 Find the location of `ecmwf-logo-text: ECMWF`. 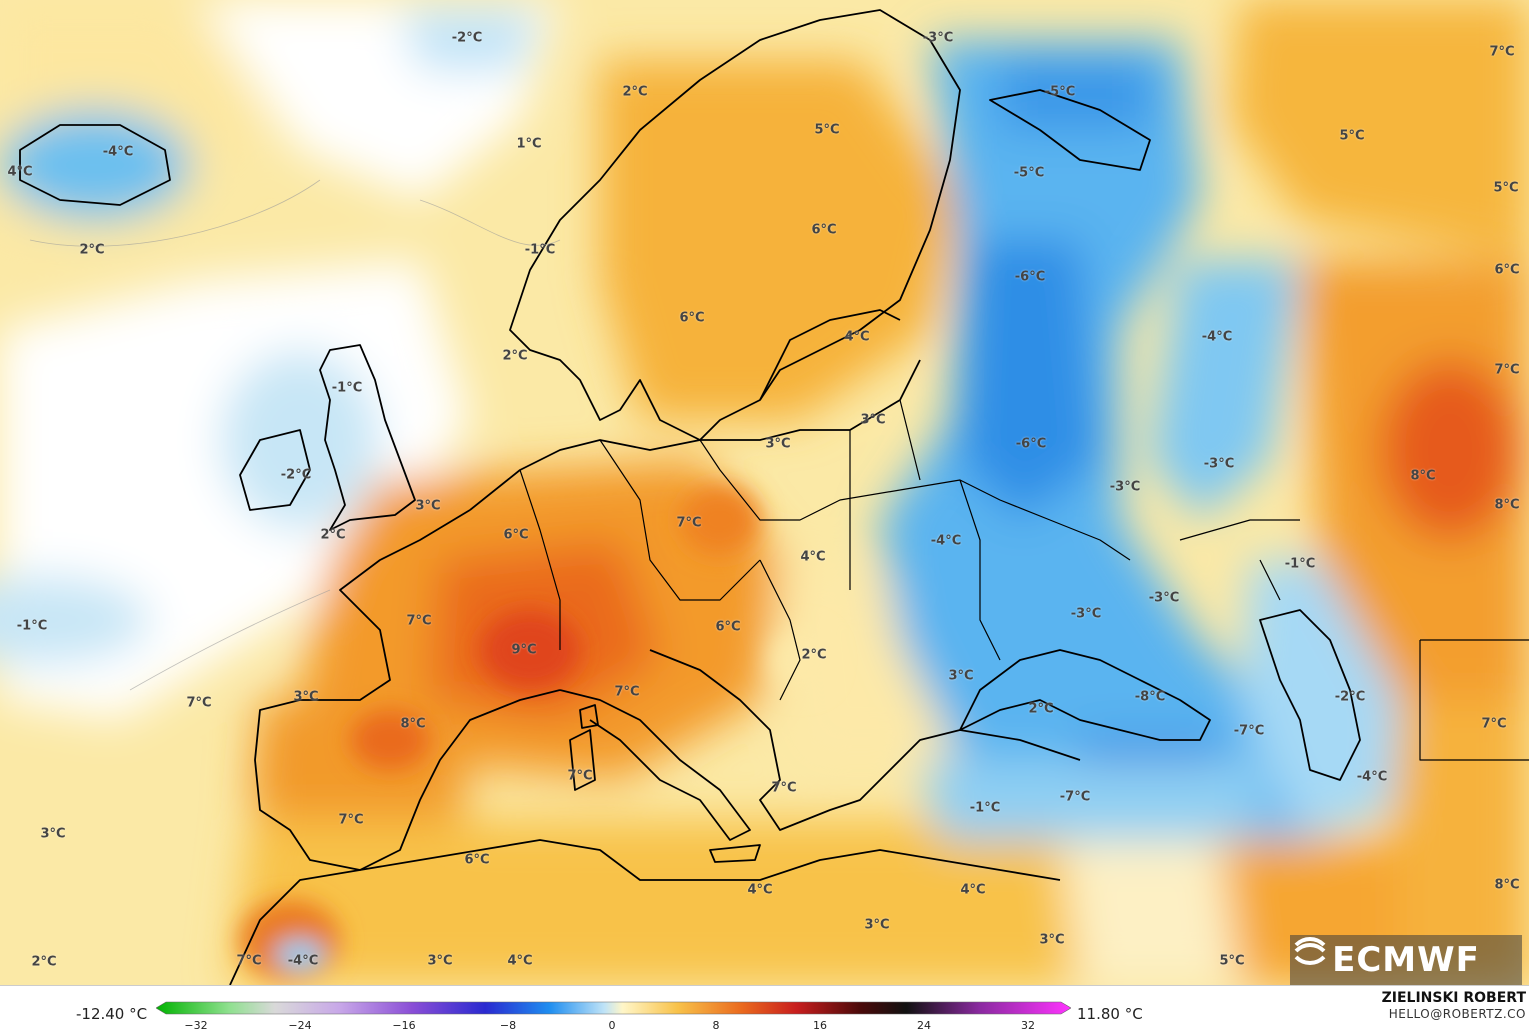

ecmwf-logo-text: ECMWF is located at coordinates (1406, 960).